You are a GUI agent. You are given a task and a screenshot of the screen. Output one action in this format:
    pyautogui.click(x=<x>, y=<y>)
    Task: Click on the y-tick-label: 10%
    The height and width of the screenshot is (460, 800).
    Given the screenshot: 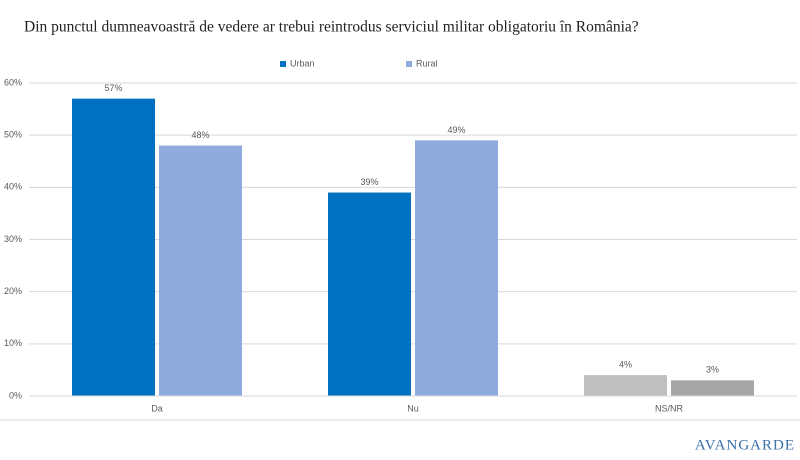 What is the action you would take?
    pyautogui.click(x=13, y=343)
    